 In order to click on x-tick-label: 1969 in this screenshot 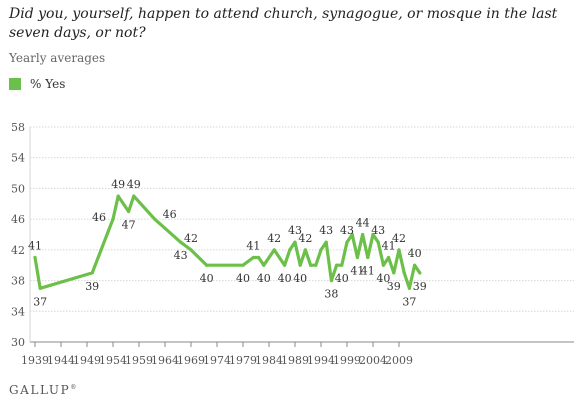, I will do `click(191, 360)`.